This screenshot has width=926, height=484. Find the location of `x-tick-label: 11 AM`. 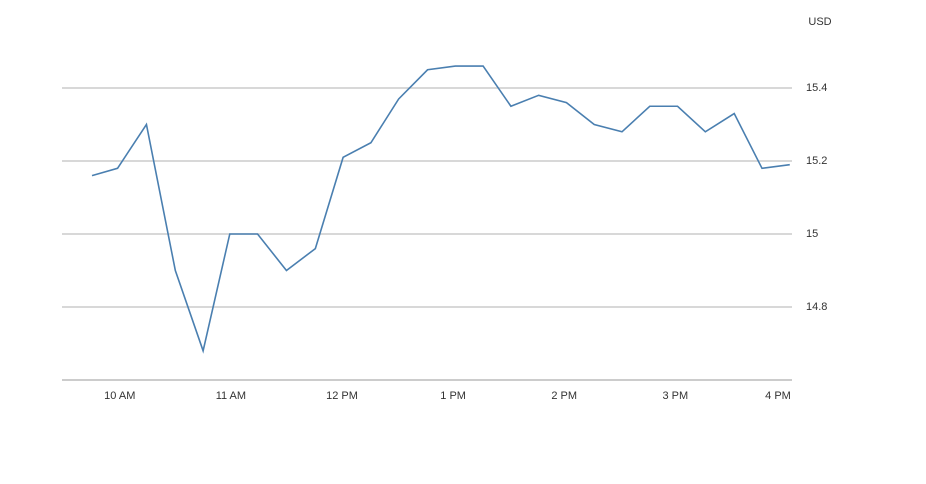

x-tick-label: 11 AM is located at coordinates (231, 396).